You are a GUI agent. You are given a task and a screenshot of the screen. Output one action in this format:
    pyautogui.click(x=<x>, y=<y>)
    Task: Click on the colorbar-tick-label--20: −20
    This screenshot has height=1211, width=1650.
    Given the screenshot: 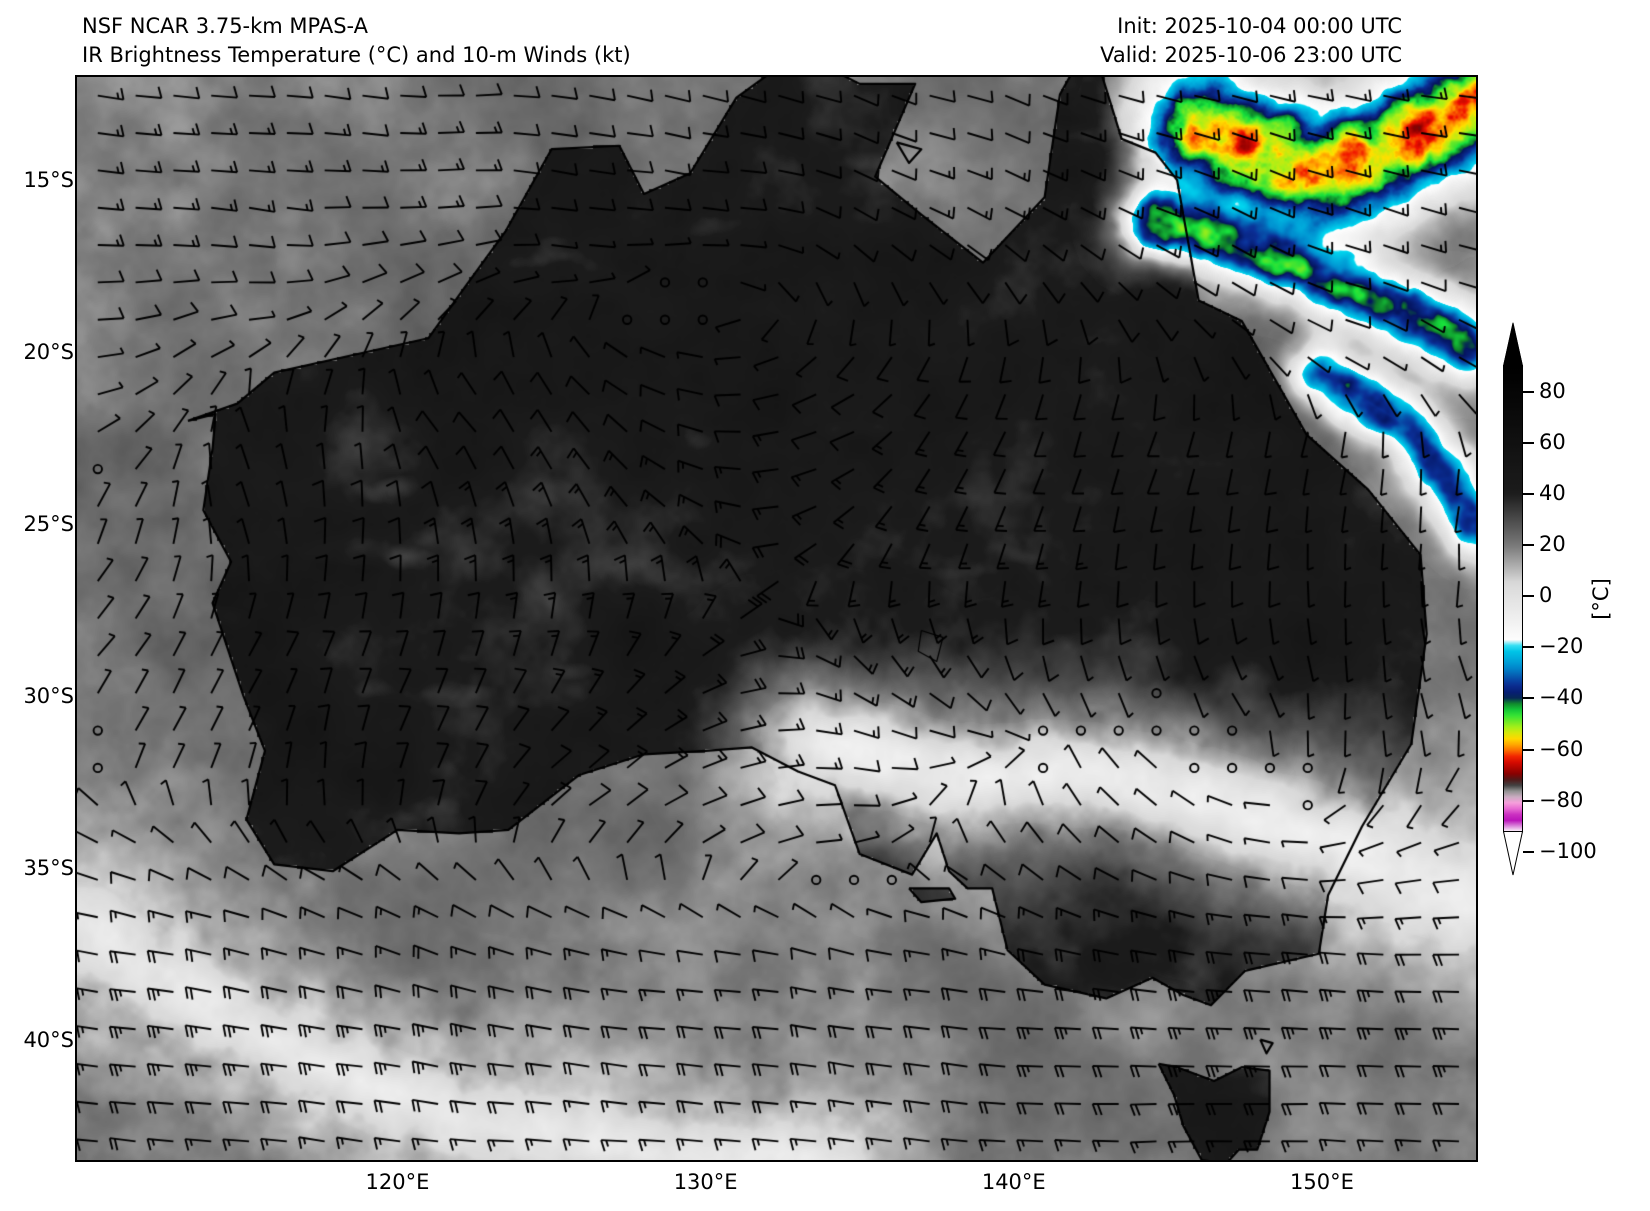 What is the action you would take?
    pyautogui.click(x=1561, y=646)
    